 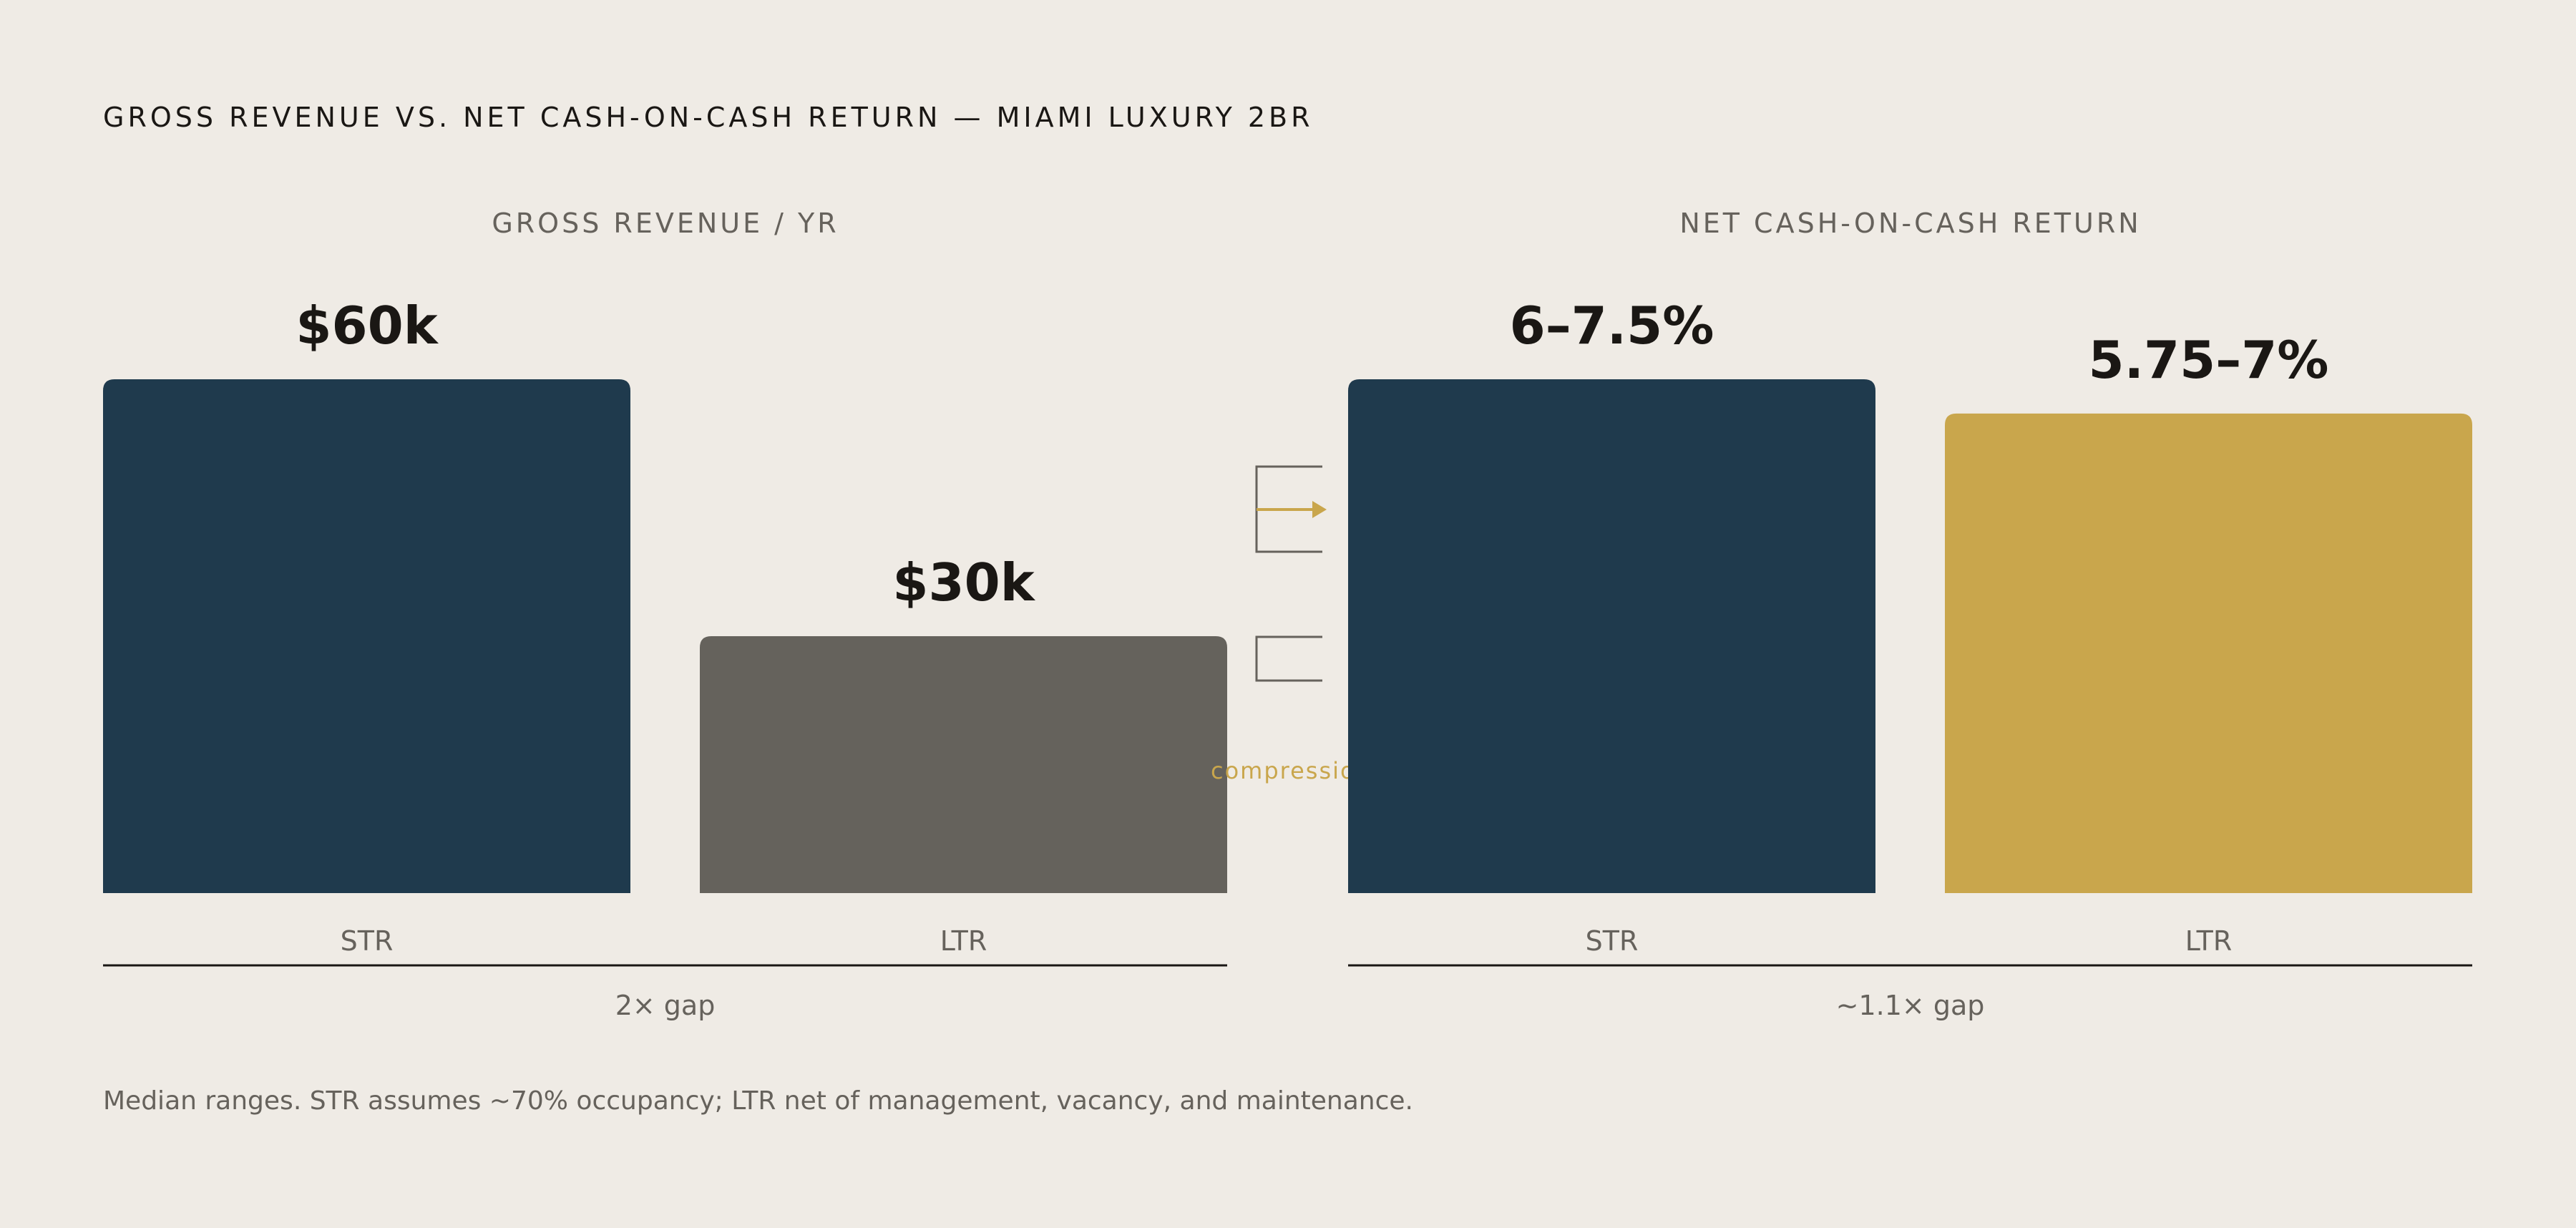 What do you see at coordinates (1612, 941) in the screenshot?
I see `net-category-label-str: STR` at bounding box center [1612, 941].